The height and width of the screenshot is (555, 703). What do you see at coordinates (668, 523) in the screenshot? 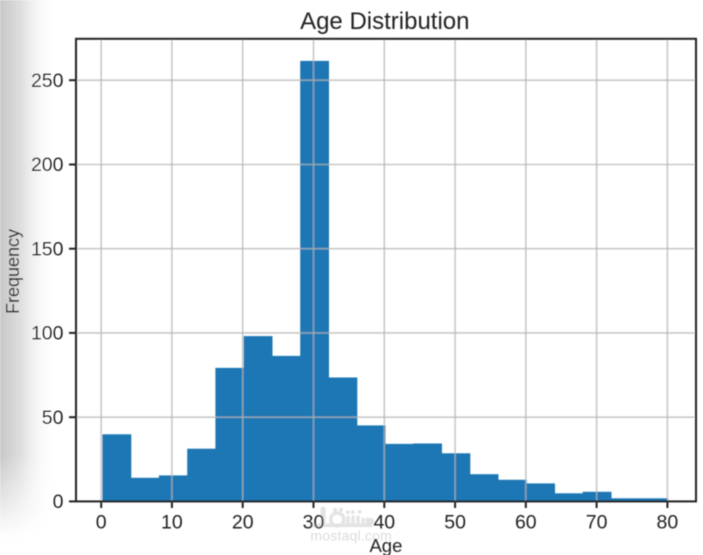
I see `svg-text: 80` at bounding box center [668, 523].